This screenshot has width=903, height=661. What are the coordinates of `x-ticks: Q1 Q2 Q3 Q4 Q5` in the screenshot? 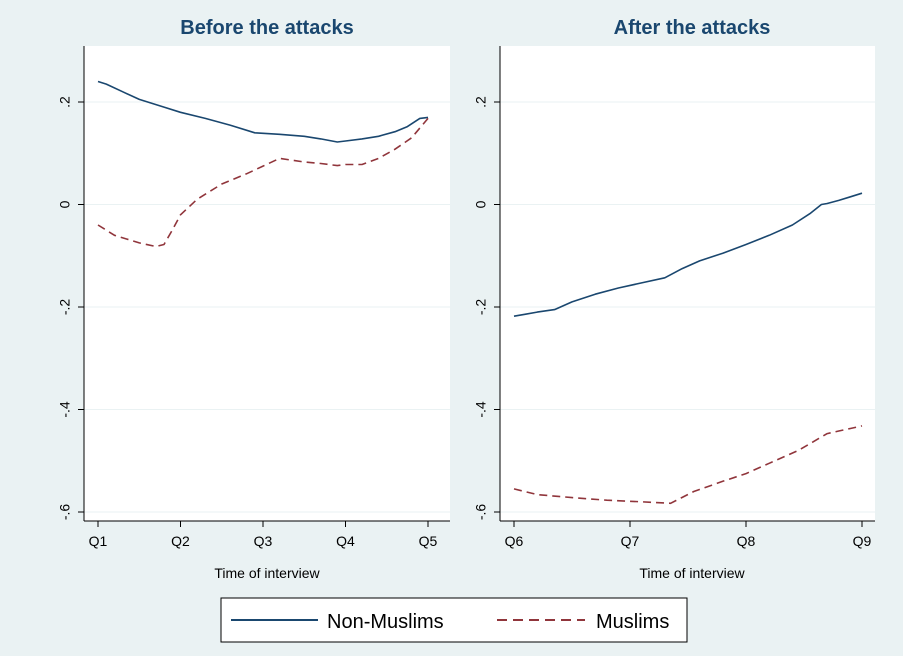 It's located at (263, 535).